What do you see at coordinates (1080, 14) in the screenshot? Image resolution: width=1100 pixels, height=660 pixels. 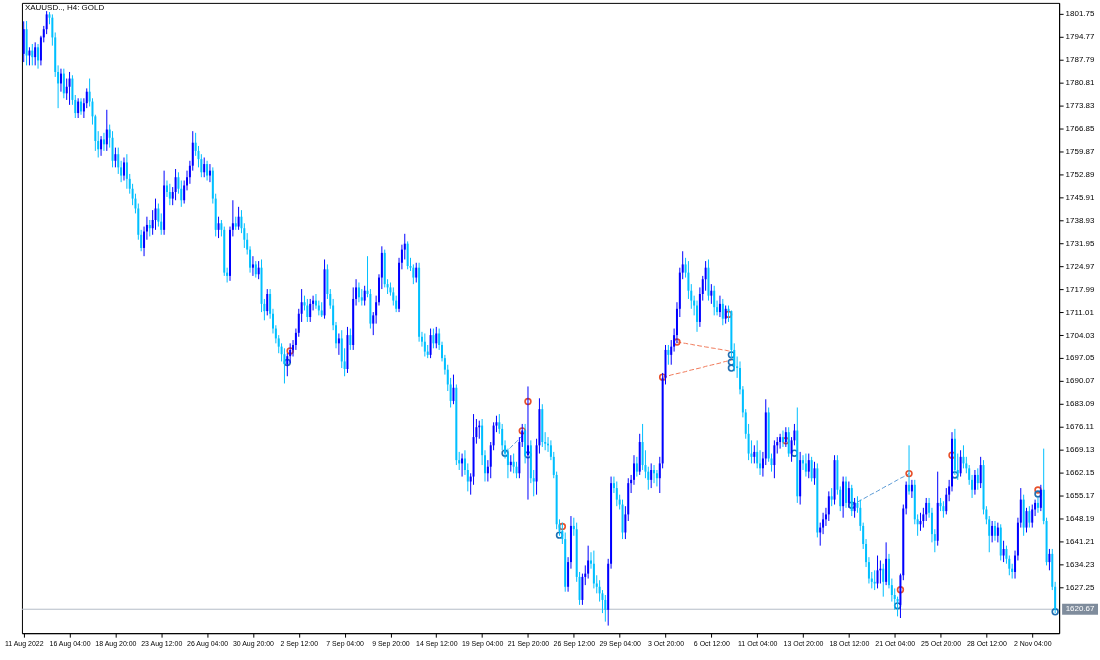 I see `y-tick-label: 1801.75` at bounding box center [1080, 14].